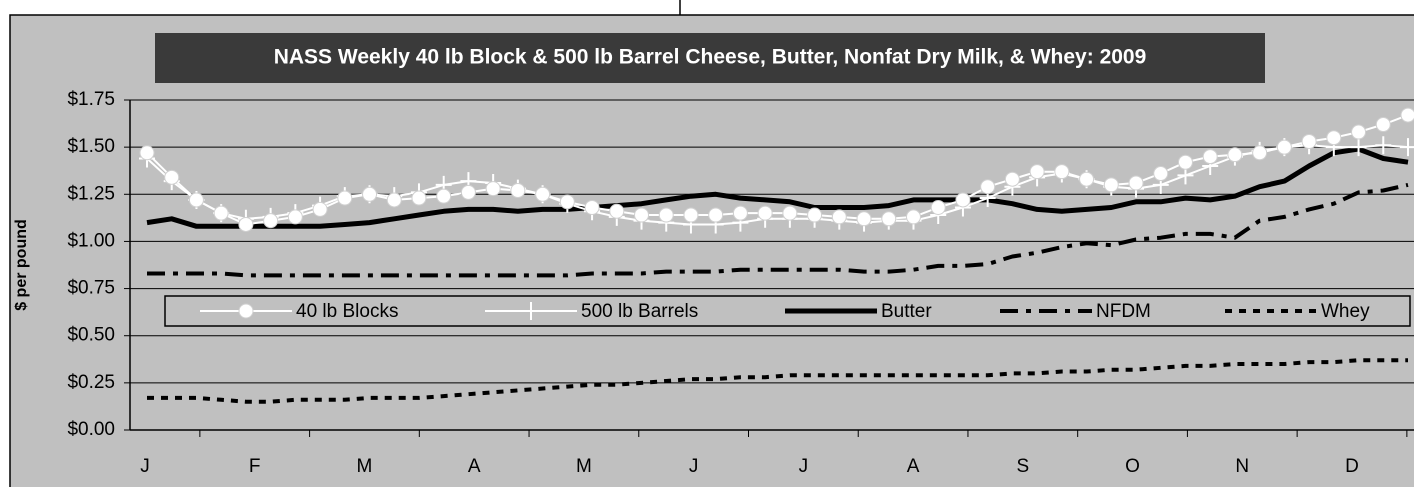 This screenshot has width=1414, height=487. I want to click on legend-label: 500 lb Barrels, so click(639, 311).